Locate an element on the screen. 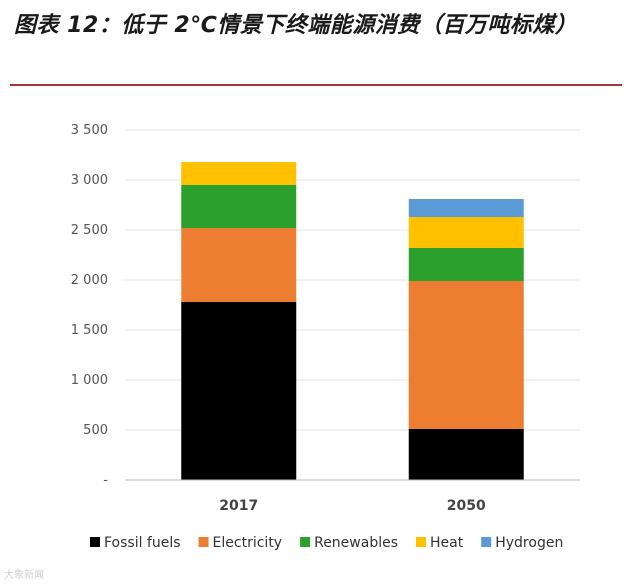  y-tick-label: 3 000 is located at coordinates (89, 180).